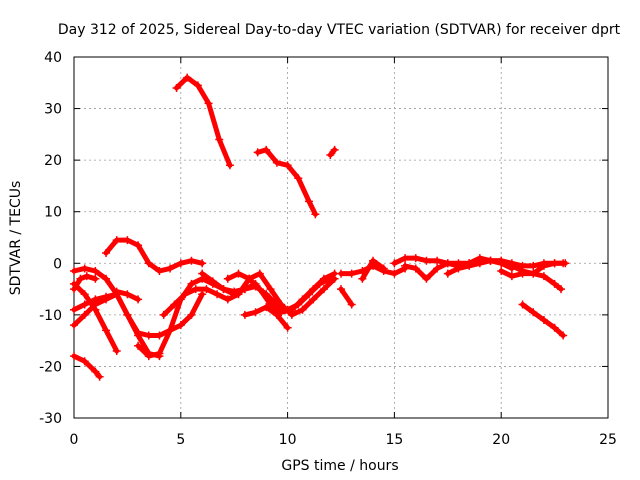  What do you see at coordinates (53, 58) in the screenshot?
I see `y-tick-label: 40` at bounding box center [53, 58].